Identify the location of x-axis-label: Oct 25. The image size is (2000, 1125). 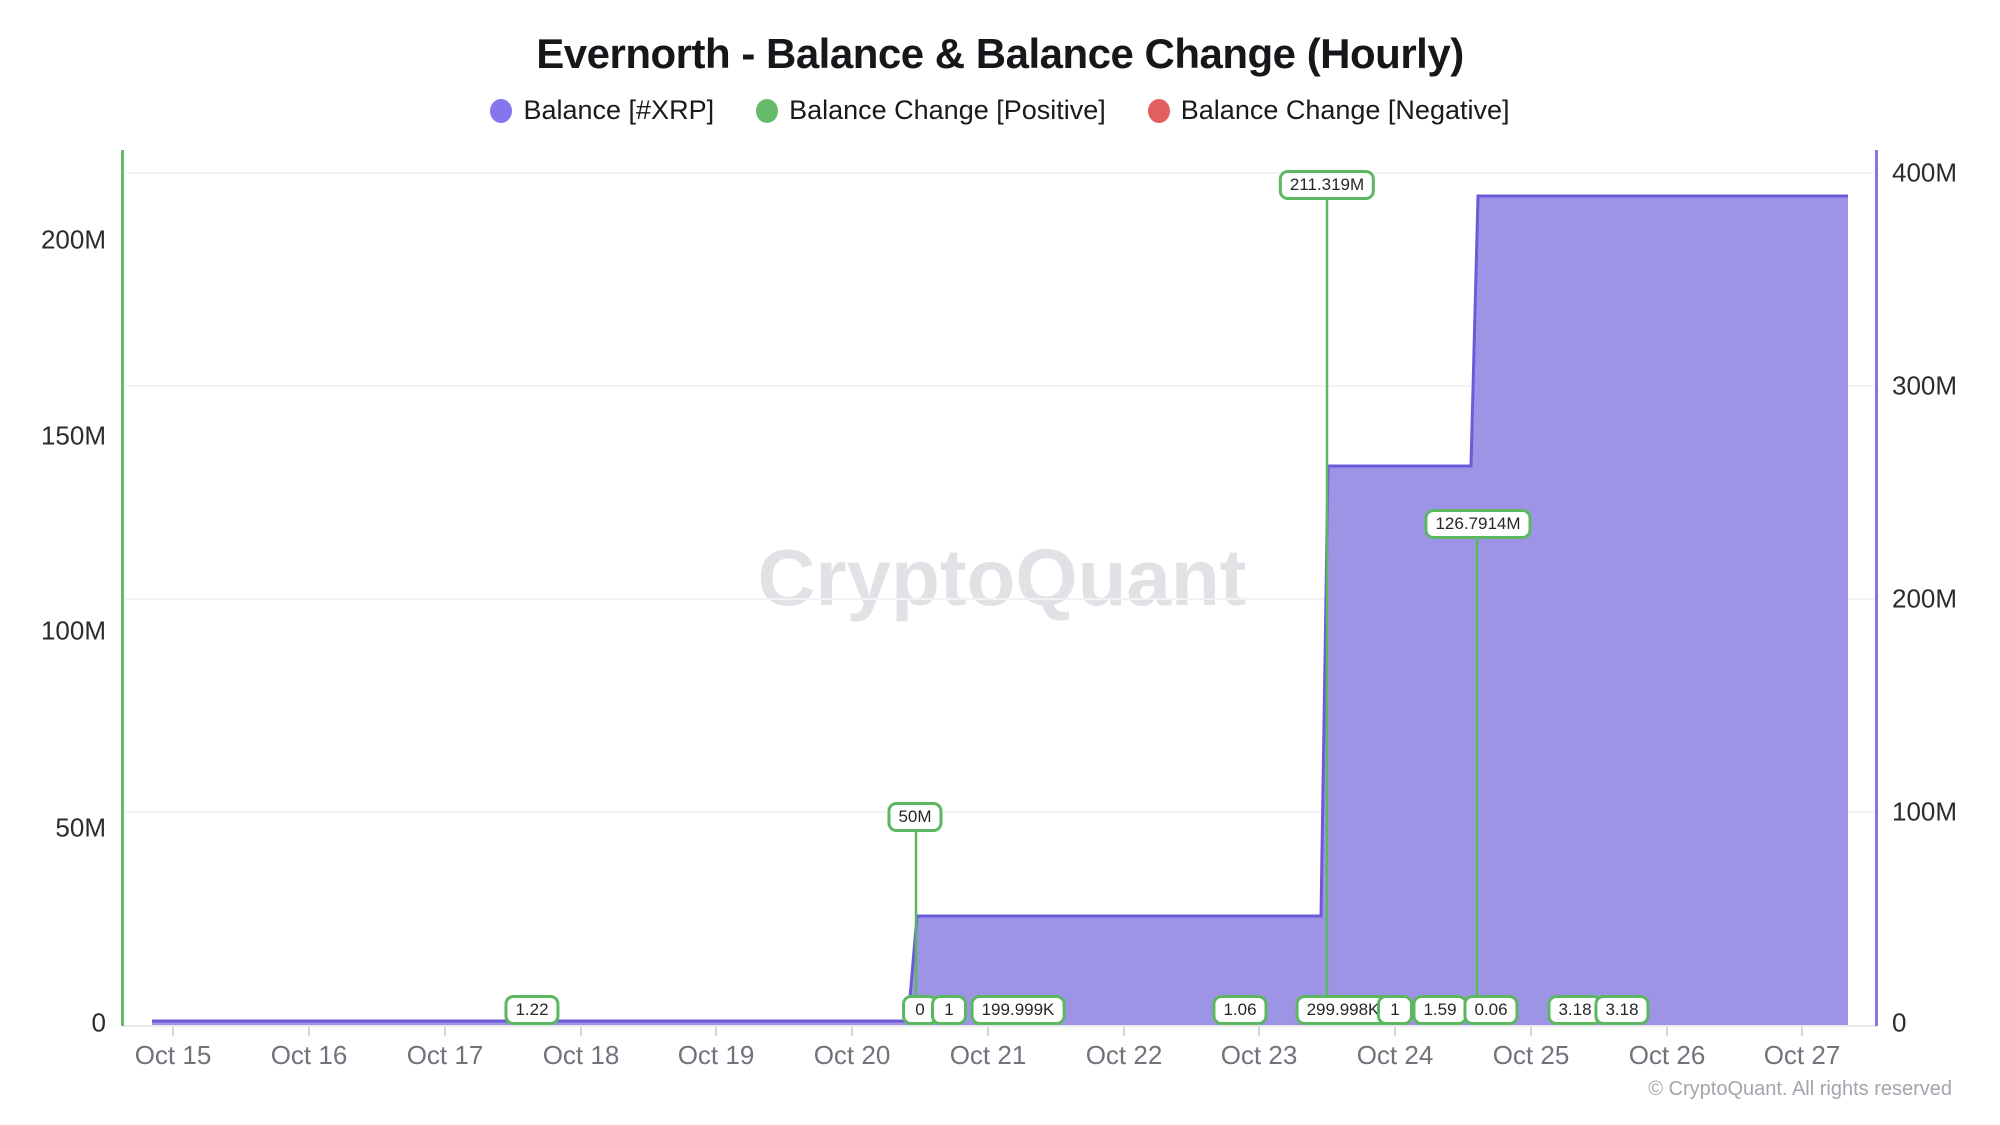
(1531, 1055).